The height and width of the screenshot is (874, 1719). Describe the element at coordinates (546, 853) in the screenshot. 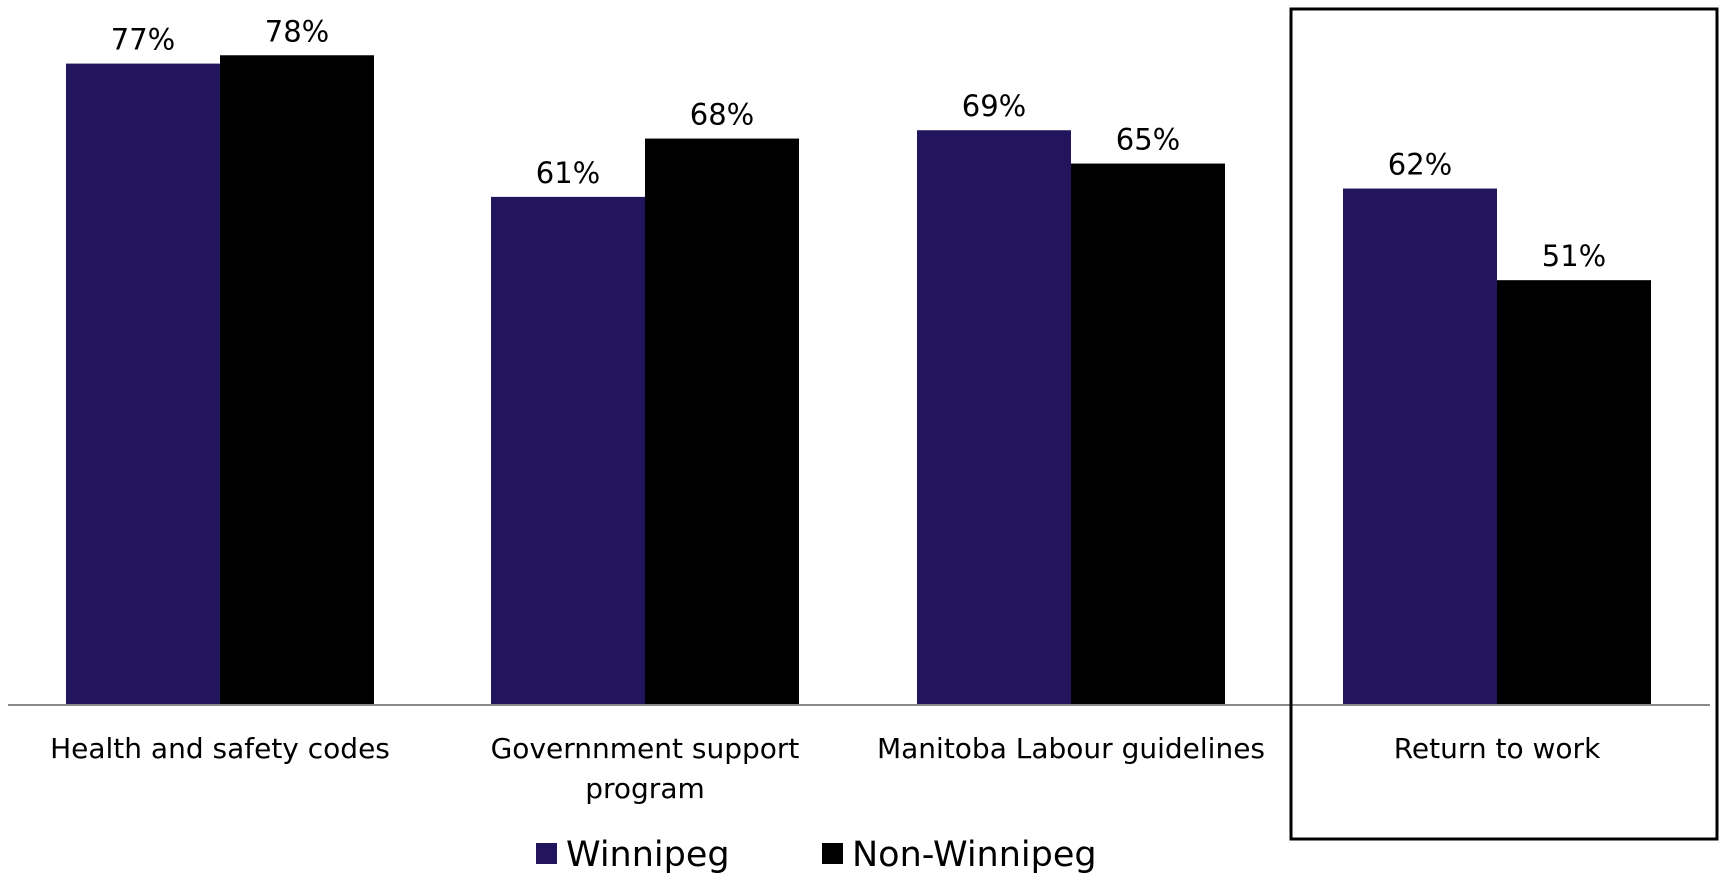

I see `legend-swatch-winnipeg` at that location.